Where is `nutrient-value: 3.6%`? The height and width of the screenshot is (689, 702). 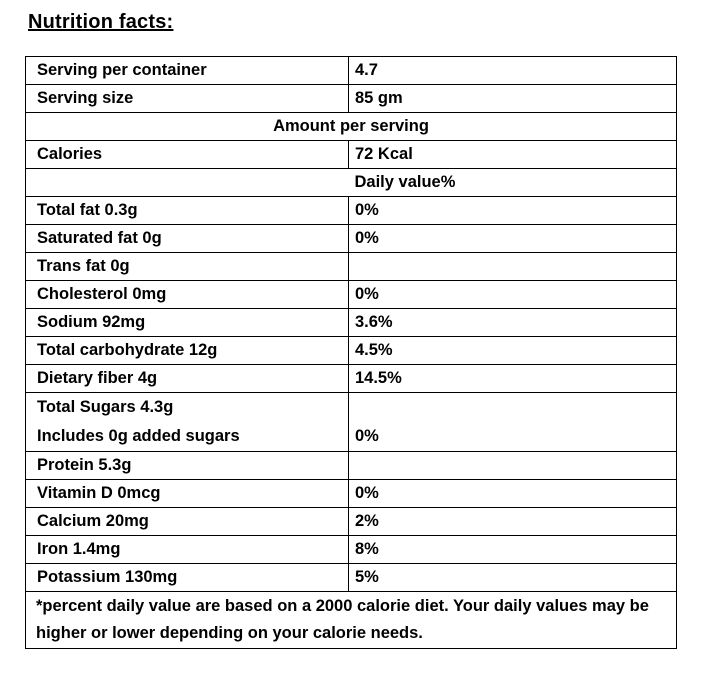 nutrient-value: 3.6% is located at coordinates (512, 322).